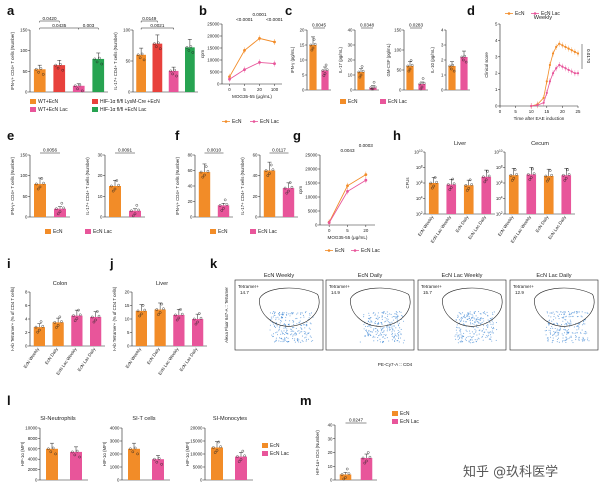  Describe the element at coordinates (58, 232) in the screenshot. I see `legend-label: EcN` at that location.